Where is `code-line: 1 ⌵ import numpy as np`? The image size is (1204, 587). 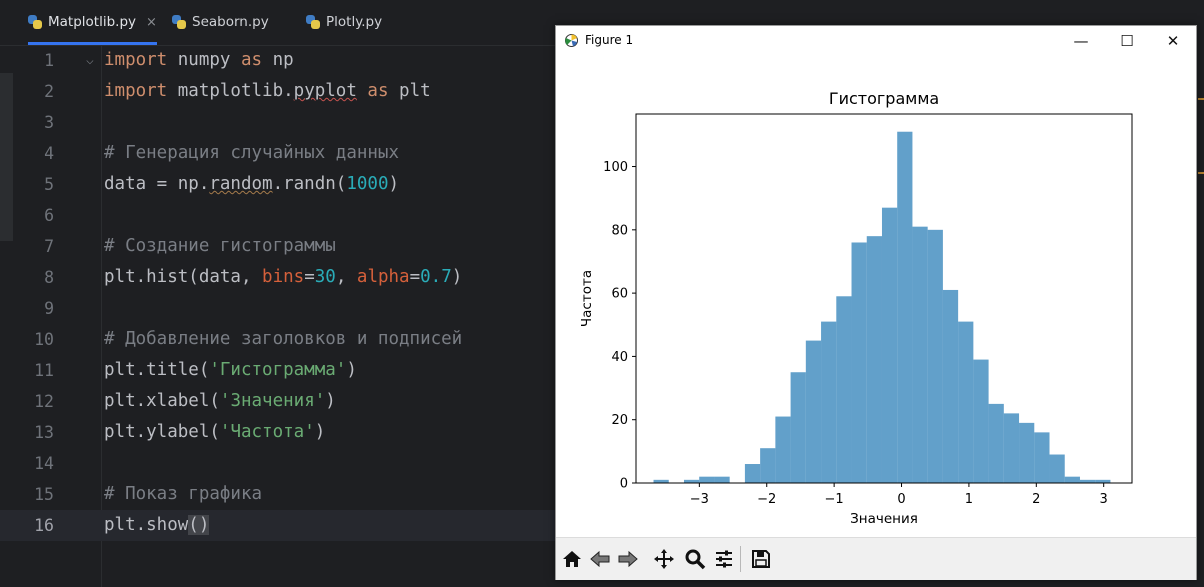
code-line: 1 ⌵ import numpy as np is located at coordinates (602, 60).